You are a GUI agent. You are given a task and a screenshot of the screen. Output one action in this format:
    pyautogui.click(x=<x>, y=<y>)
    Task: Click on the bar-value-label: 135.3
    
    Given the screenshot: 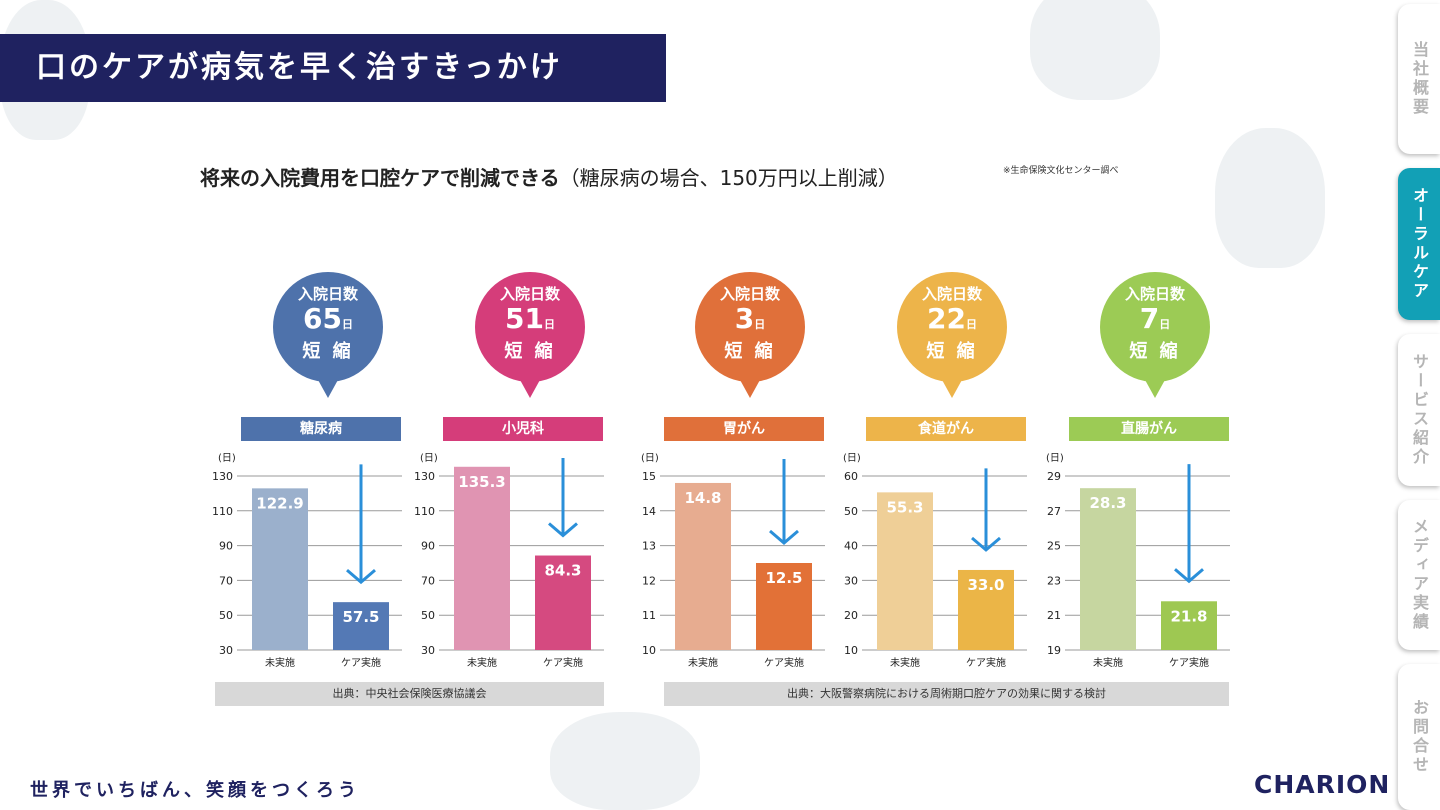 What is the action you would take?
    pyautogui.click(x=481, y=482)
    